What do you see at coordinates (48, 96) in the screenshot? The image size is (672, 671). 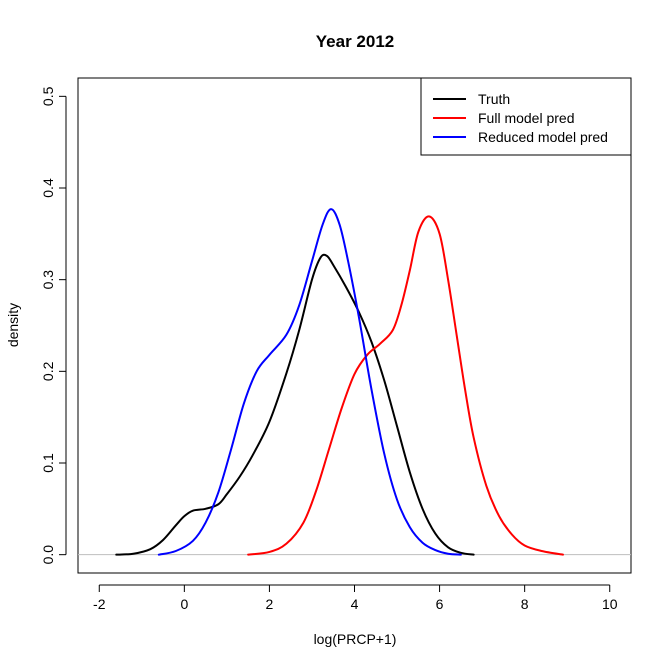 I see `y-tick-label: 0.5` at bounding box center [48, 96].